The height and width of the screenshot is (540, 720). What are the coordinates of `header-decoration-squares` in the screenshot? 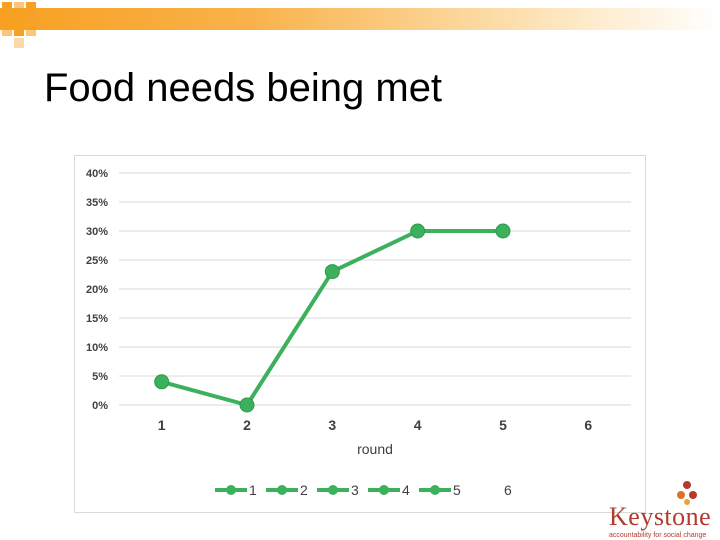 It's located at (30, 24).